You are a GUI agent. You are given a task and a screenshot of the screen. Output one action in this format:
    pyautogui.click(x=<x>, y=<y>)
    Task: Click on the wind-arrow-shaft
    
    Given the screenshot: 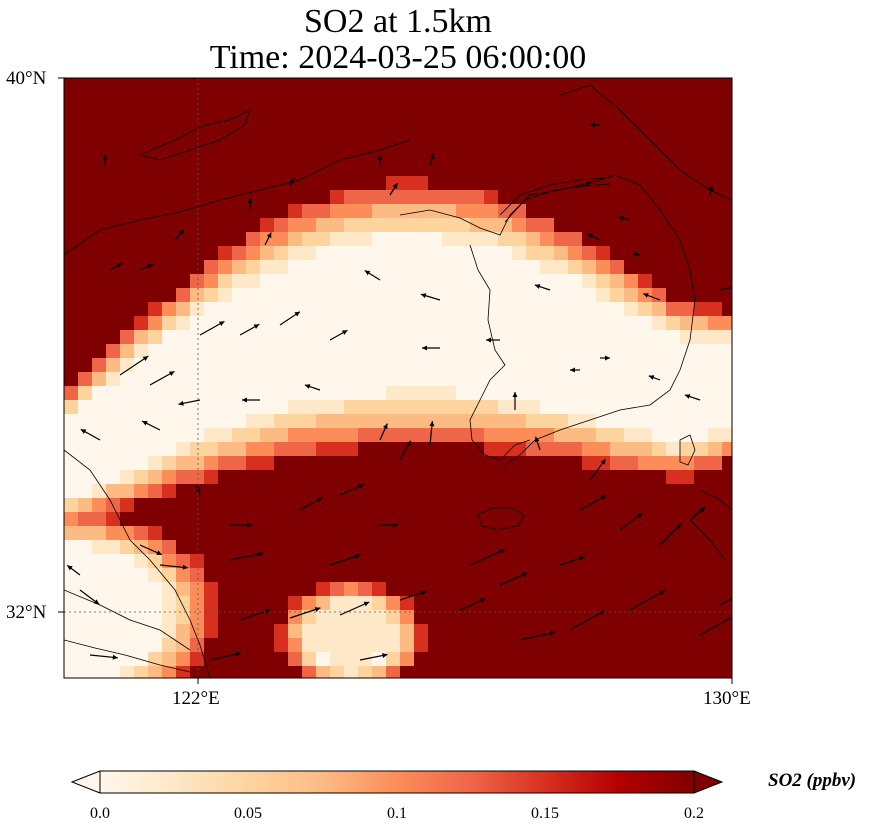 What is the action you would take?
    pyautogui.click(x=487, y=557)
    